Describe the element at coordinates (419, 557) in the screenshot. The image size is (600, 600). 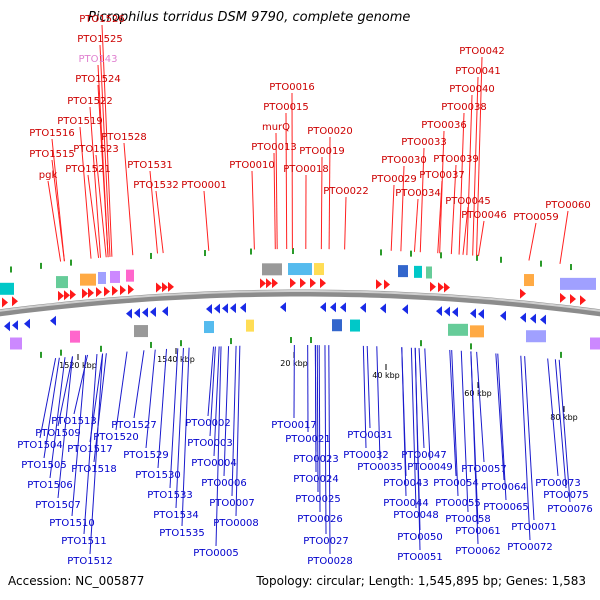
I see `gene-label-reverse: PTO0051` at that location.